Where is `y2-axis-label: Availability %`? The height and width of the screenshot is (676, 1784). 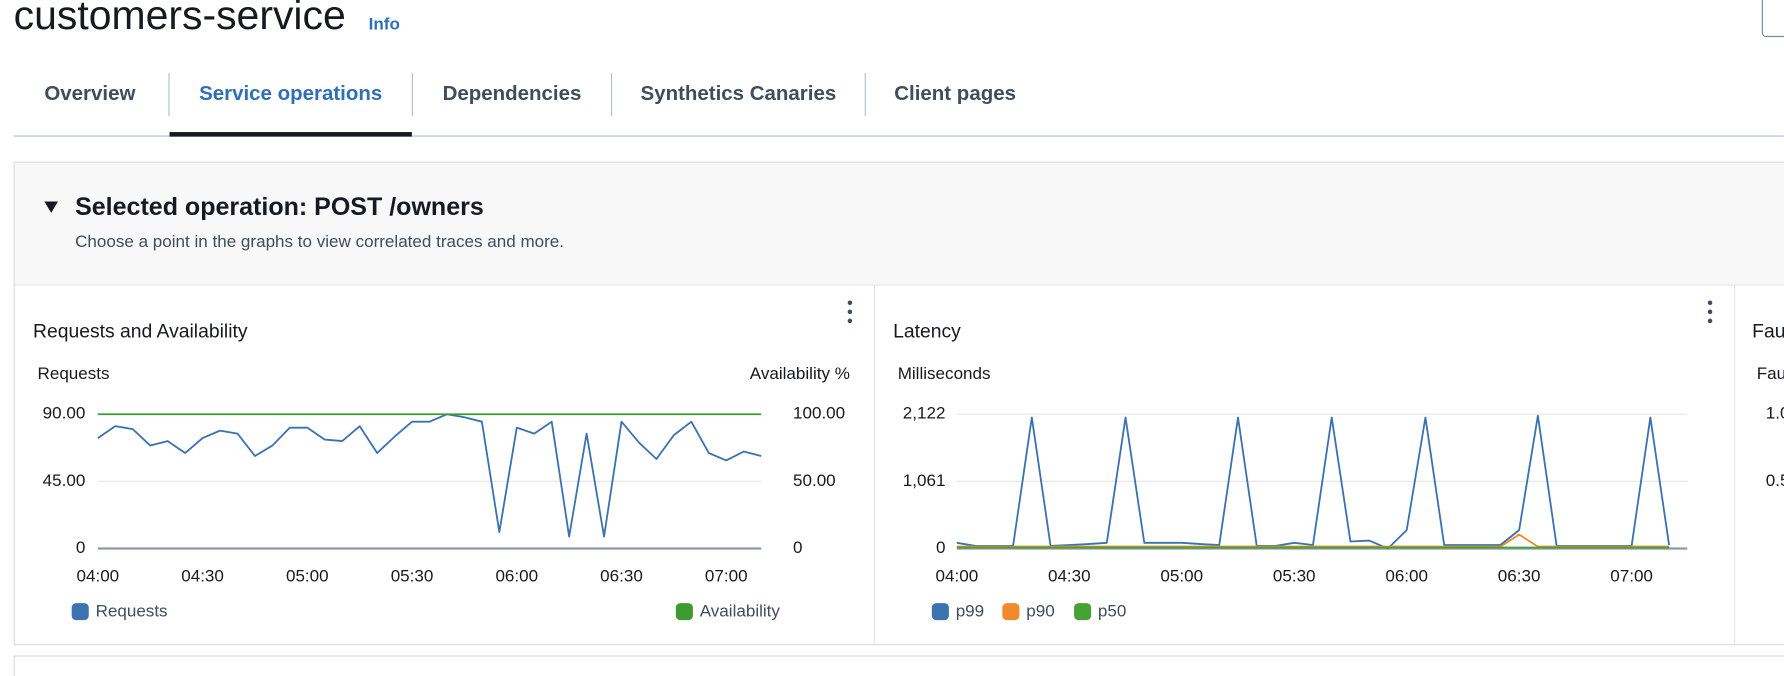
y2-axis-label: Availability % is located at coordinates (800, 373).